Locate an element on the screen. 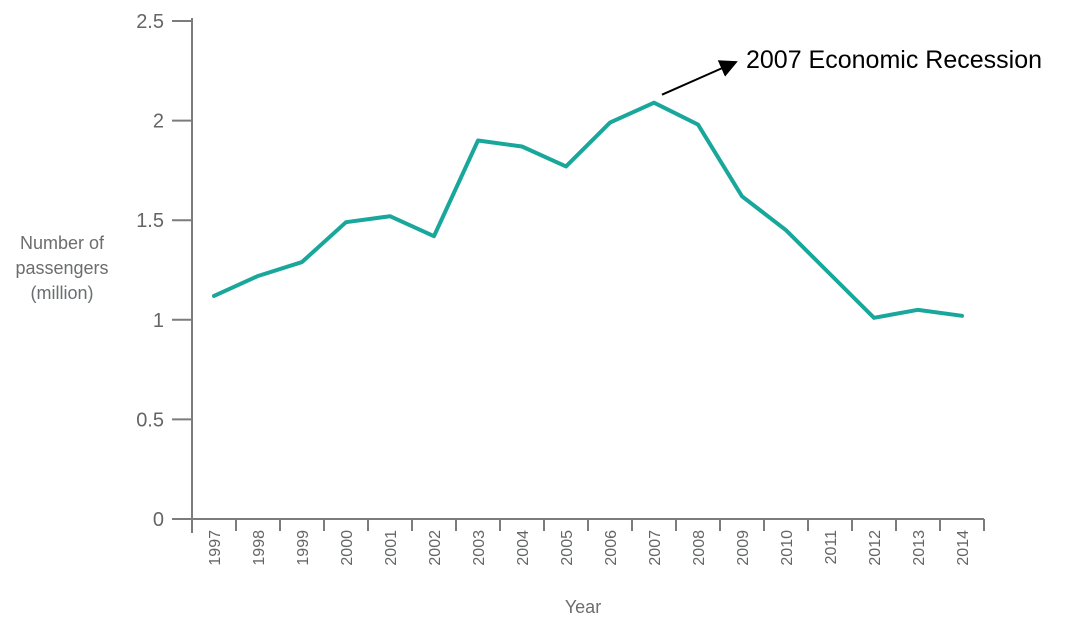 This screenshot has width=1069, height=629. x-tick-label: 2013 is located at coordinates (919, 548).